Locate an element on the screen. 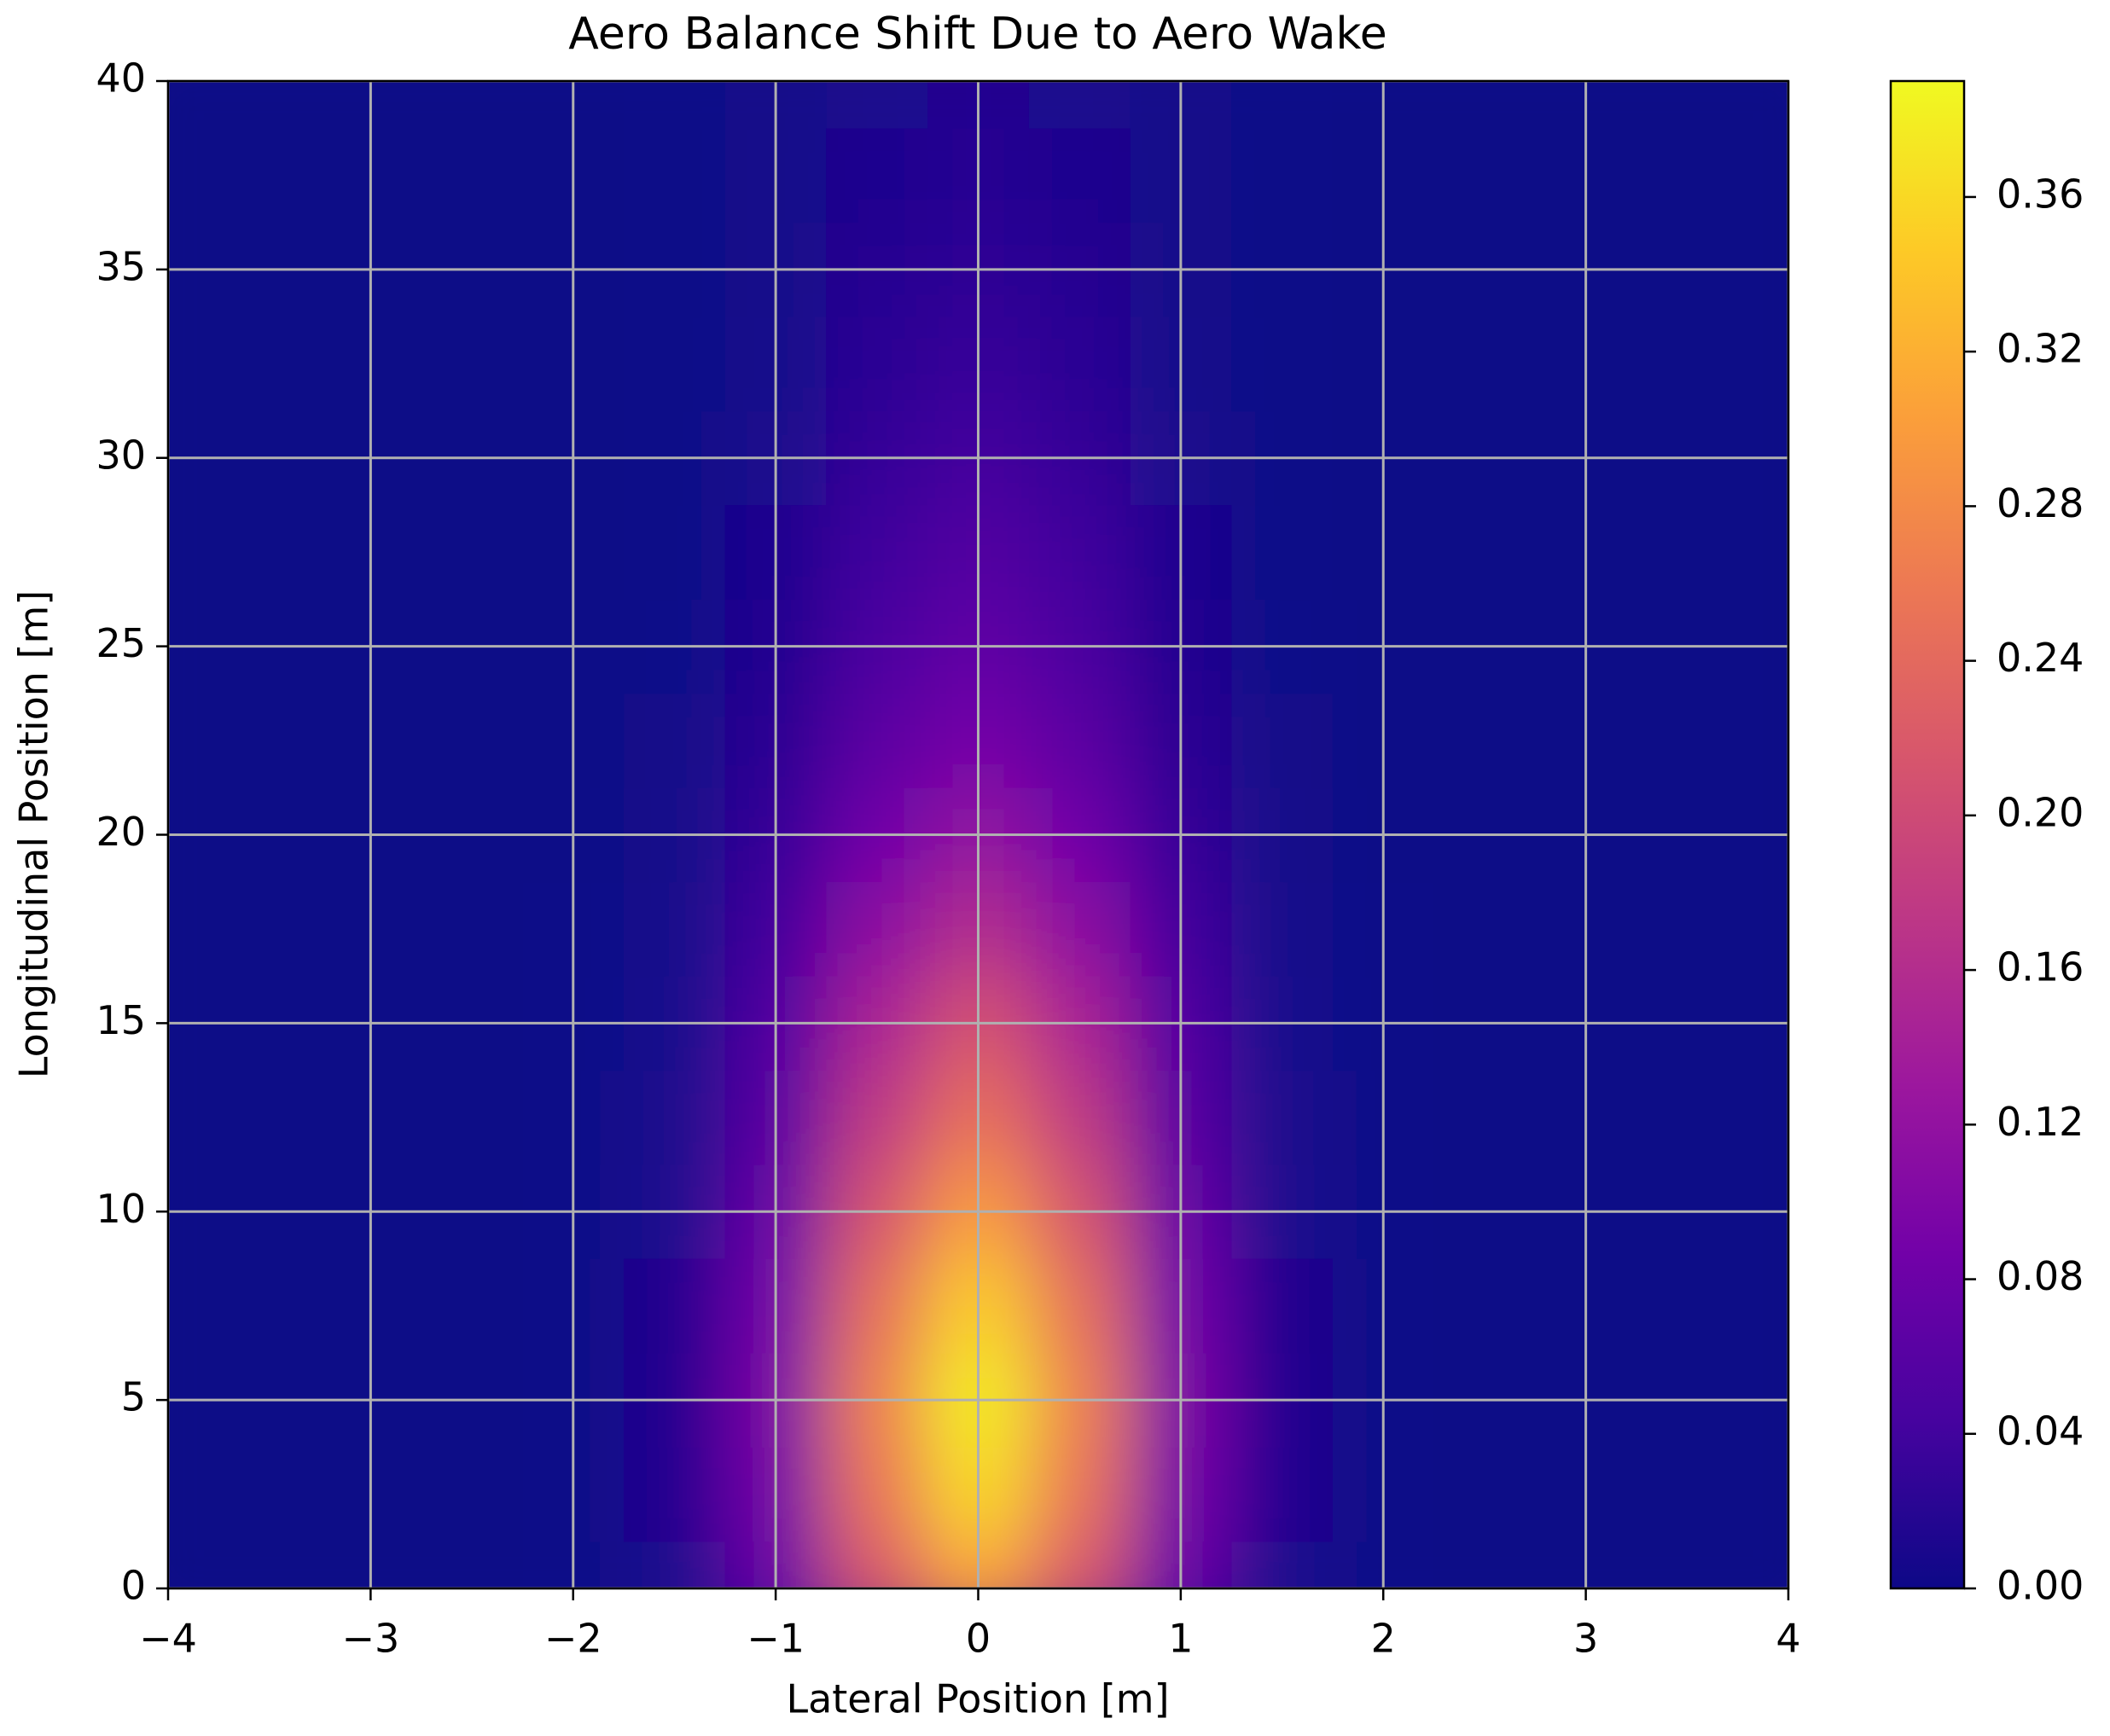  x-tick-label: −1 is located at coordinates (776, 1639).